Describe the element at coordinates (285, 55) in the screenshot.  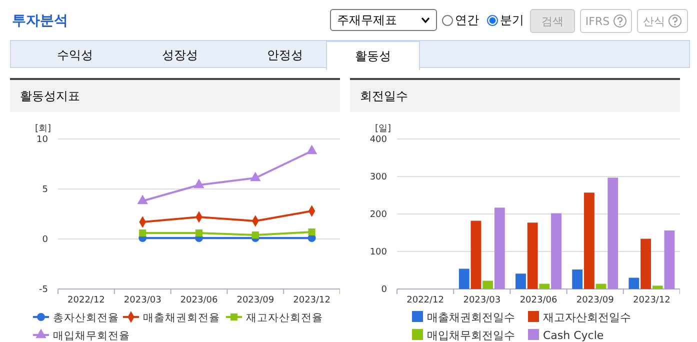
I see `text: 안정성` at that location.